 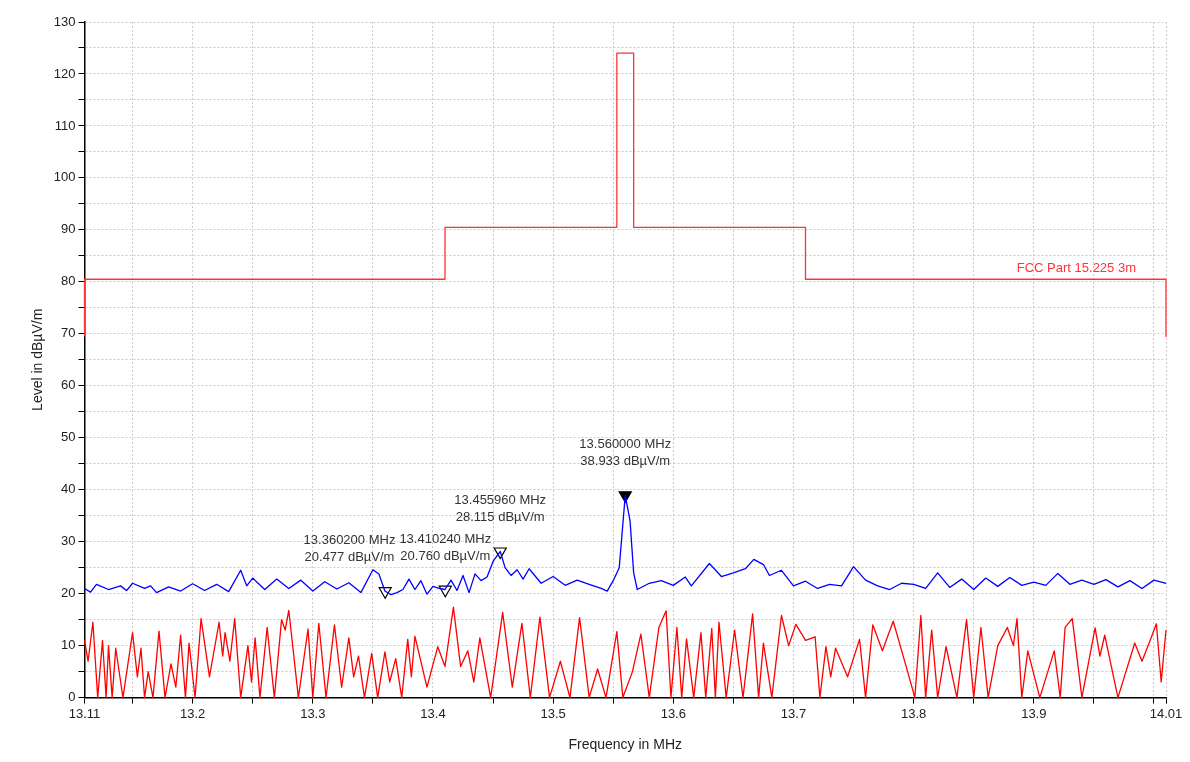 I want to click on annotation: 13.410240 MHz 20.760 dBµV/m, so click(x=445, y=546).